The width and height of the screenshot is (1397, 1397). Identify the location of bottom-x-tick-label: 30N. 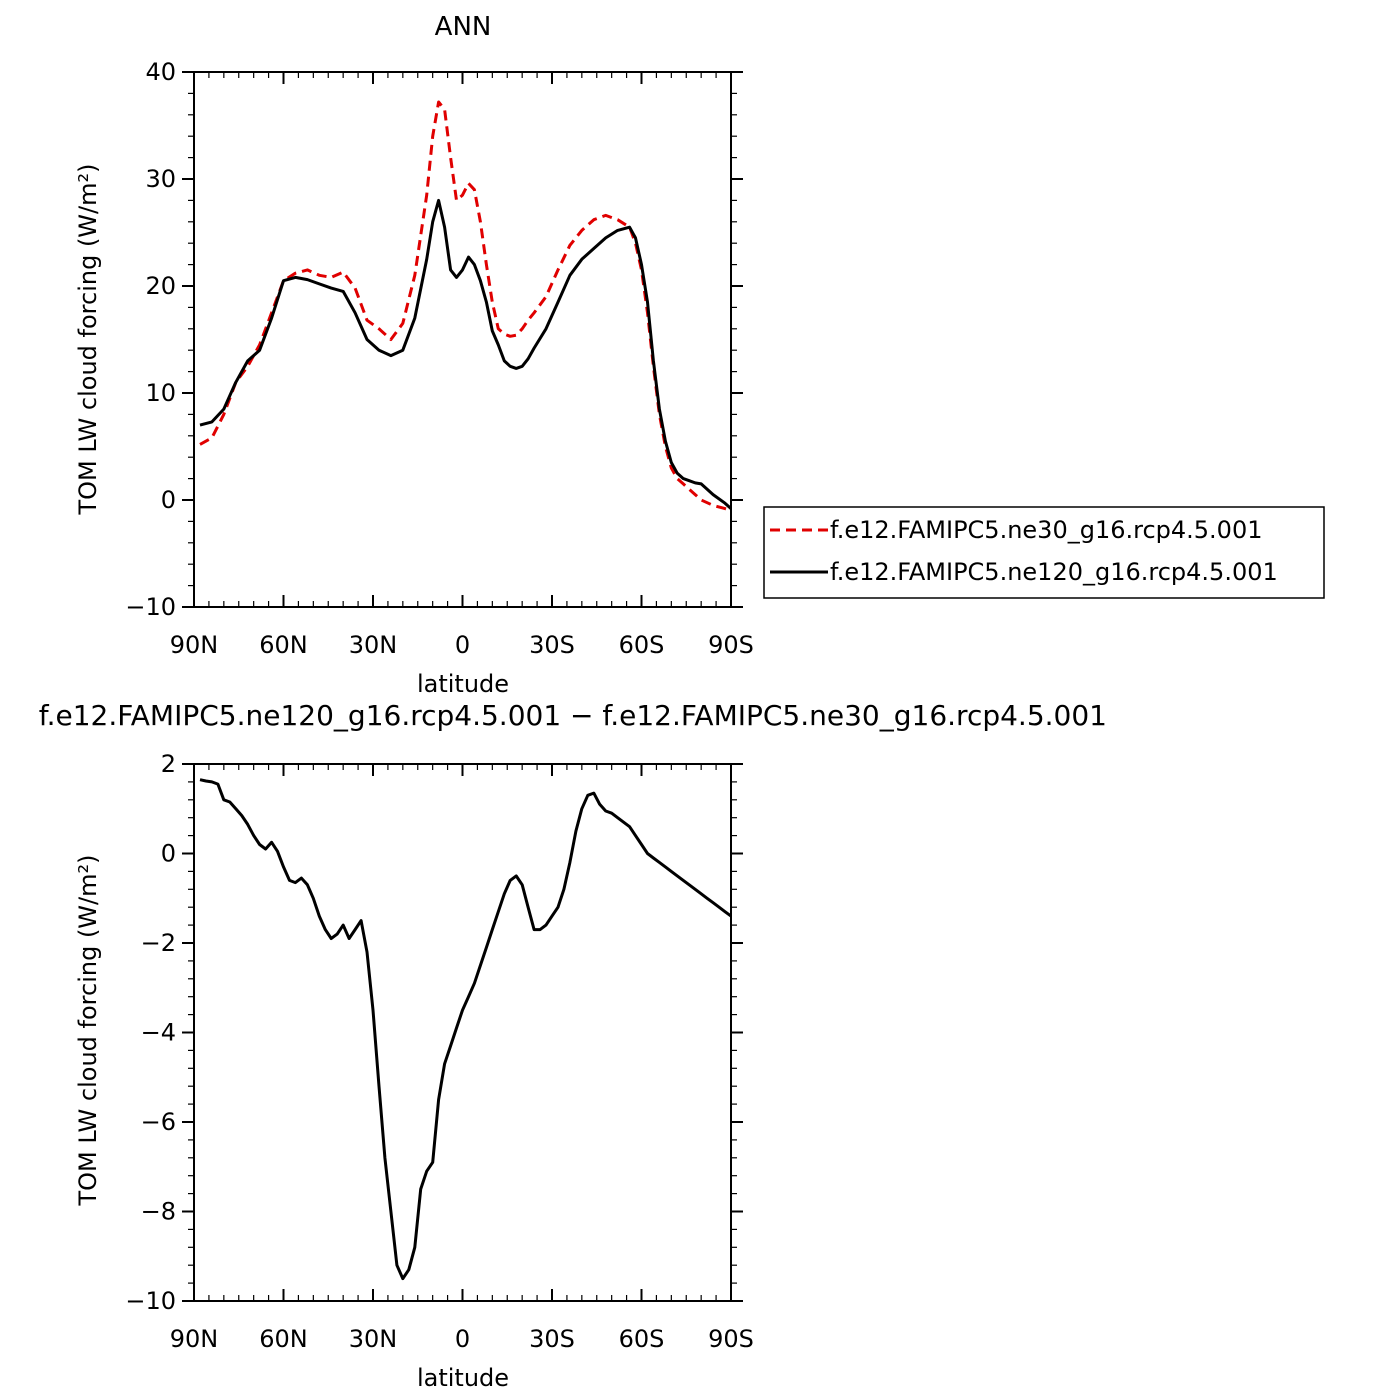
(373, 1339).